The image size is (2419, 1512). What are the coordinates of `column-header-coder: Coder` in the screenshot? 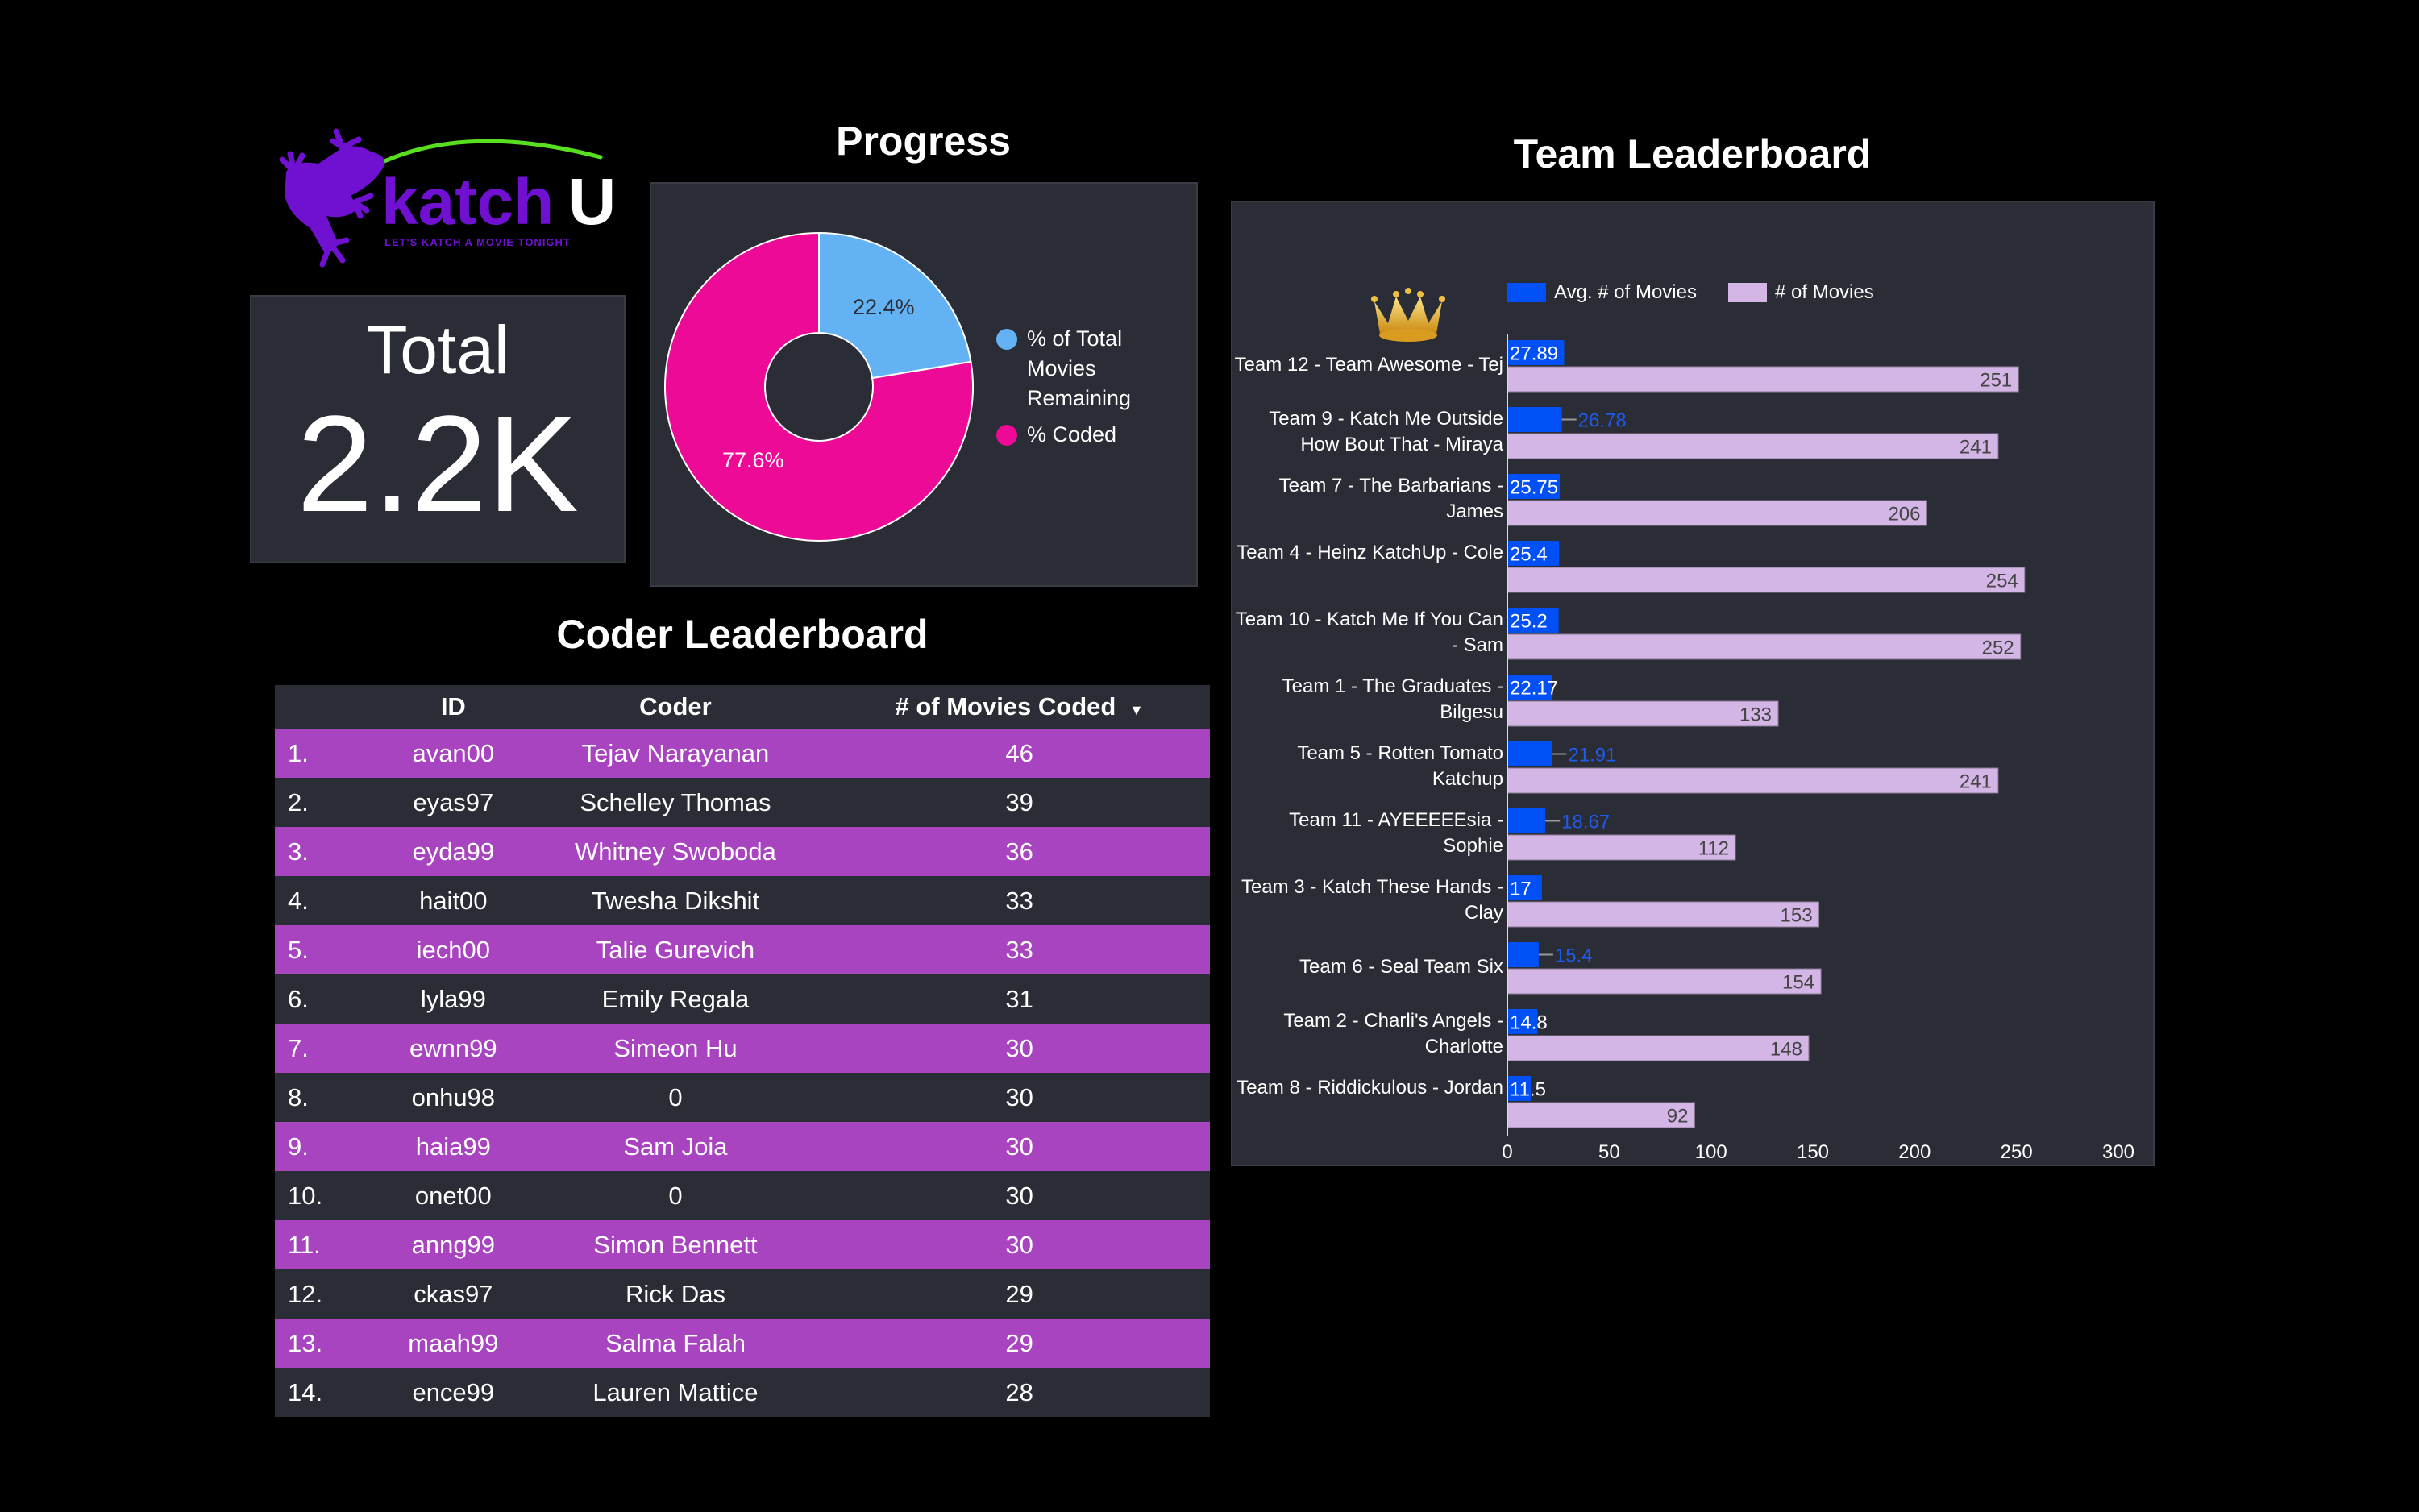 It's located at (675, 707).